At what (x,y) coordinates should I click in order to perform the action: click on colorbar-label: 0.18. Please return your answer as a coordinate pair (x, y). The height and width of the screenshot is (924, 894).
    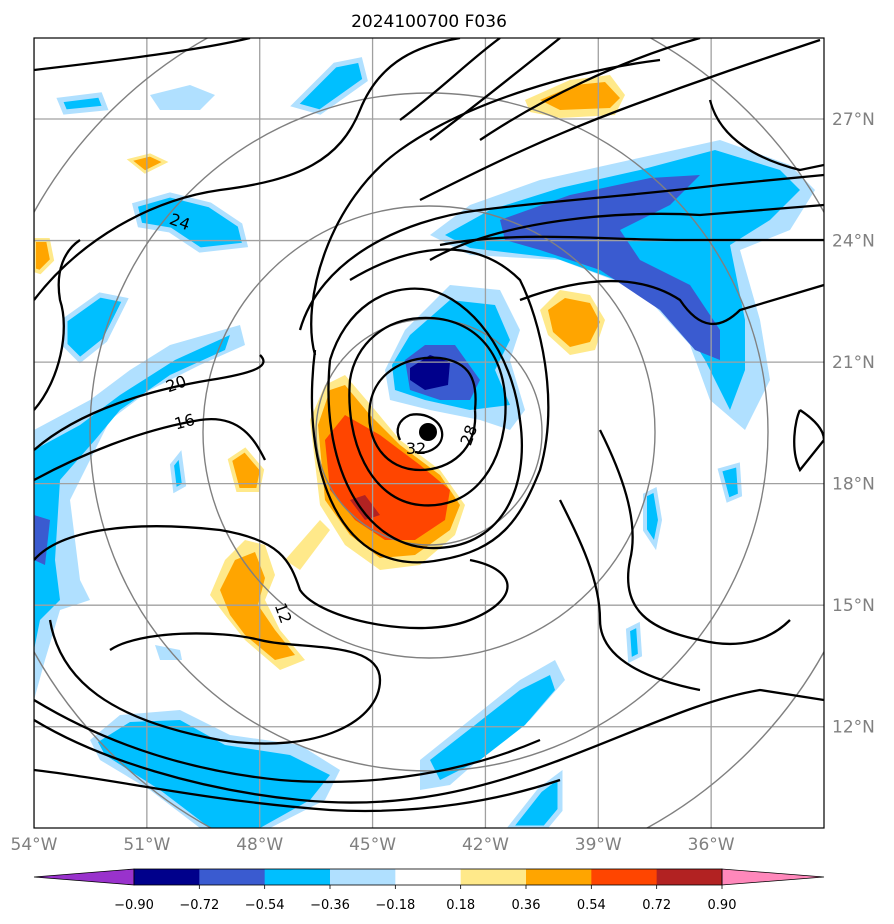
    Looking at the image, I should click on (460, 905).